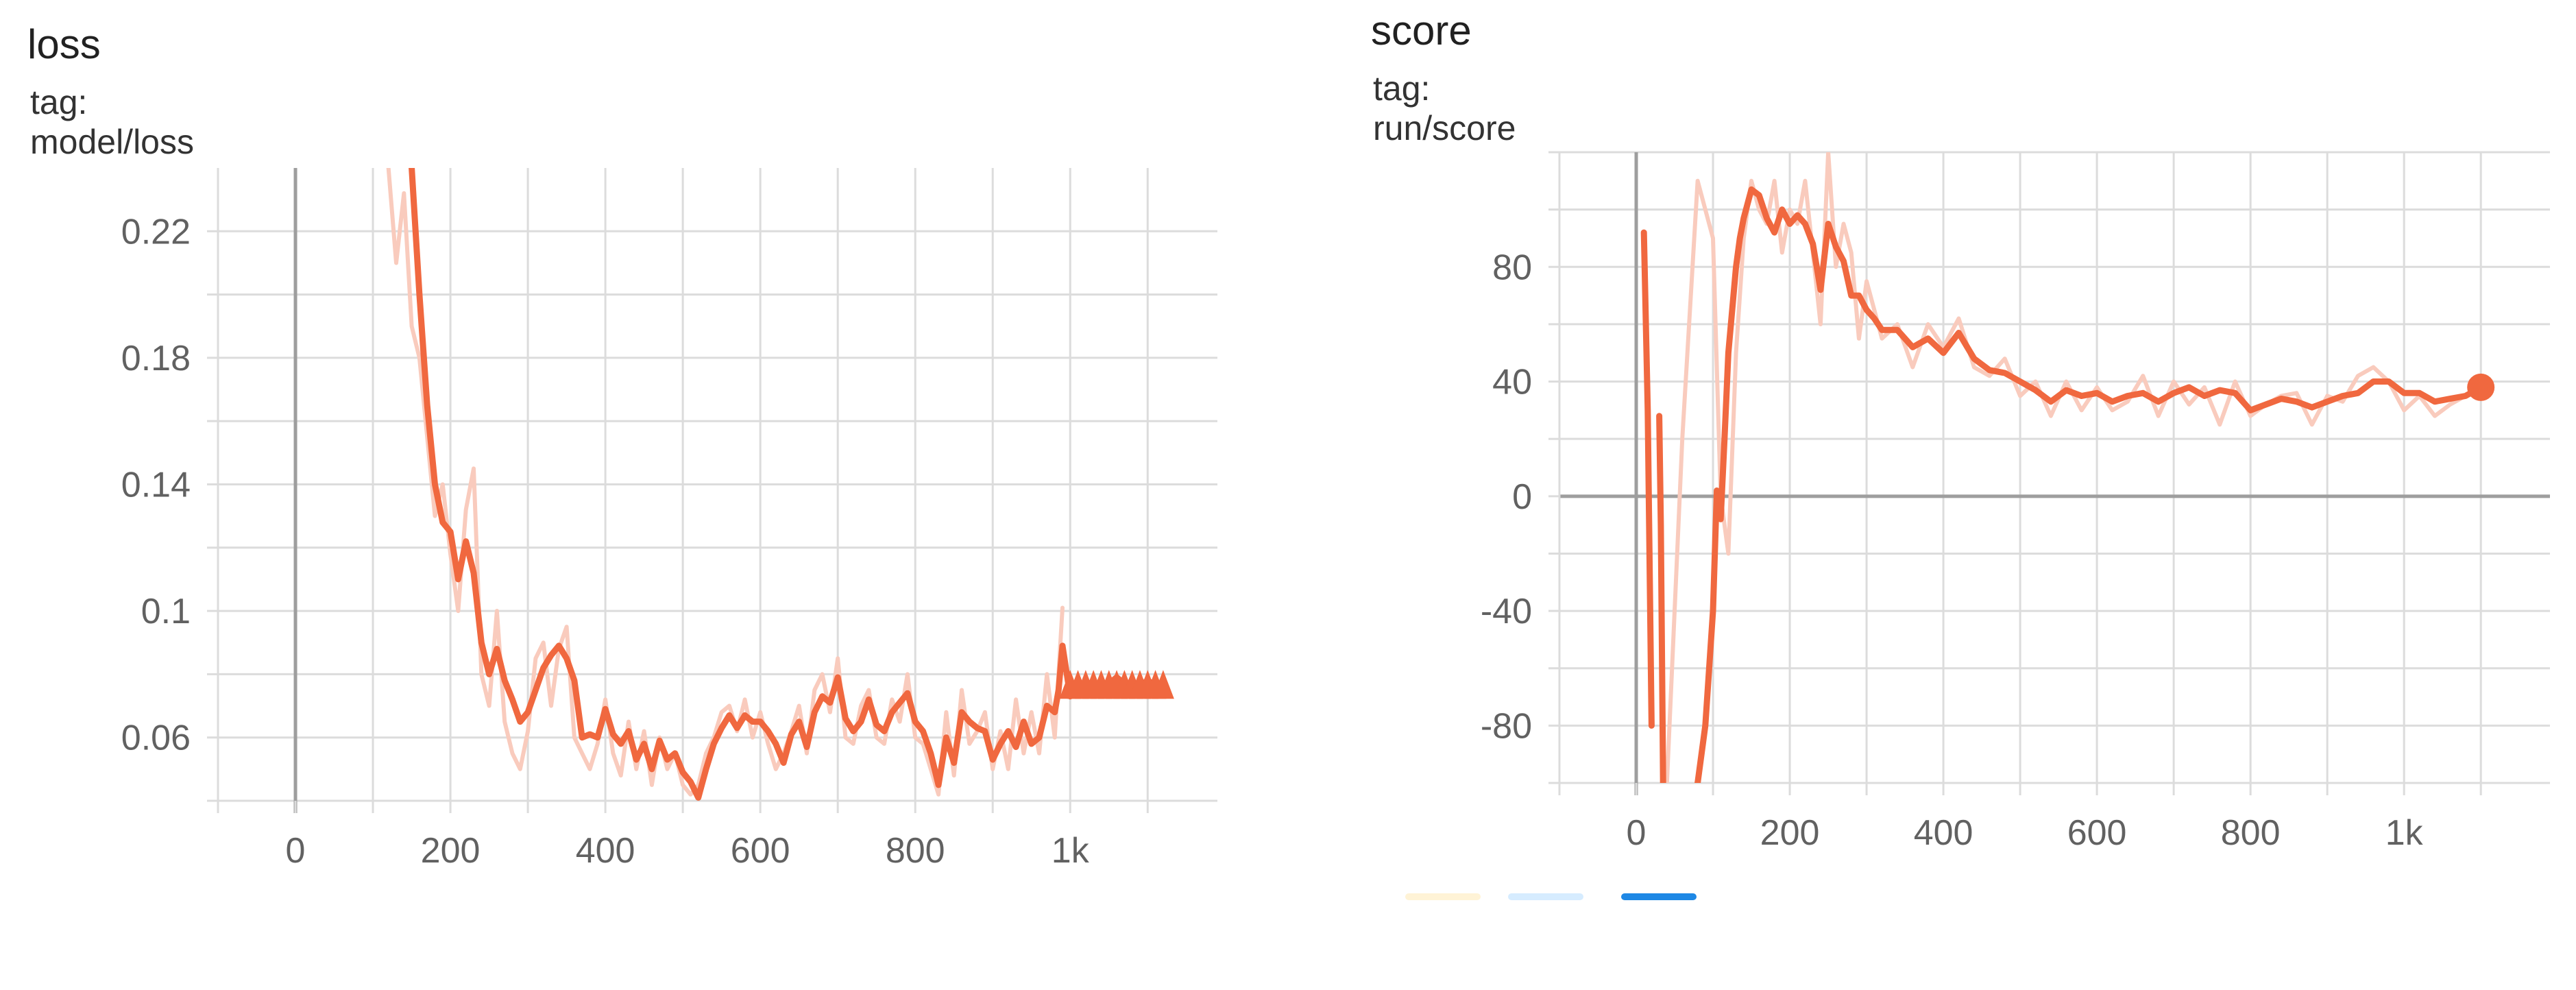  What do you see at coordinates (1545, 896) in the screenshot?
I see `footer-swatch-light-blue` at bounding box center [1545, 896].